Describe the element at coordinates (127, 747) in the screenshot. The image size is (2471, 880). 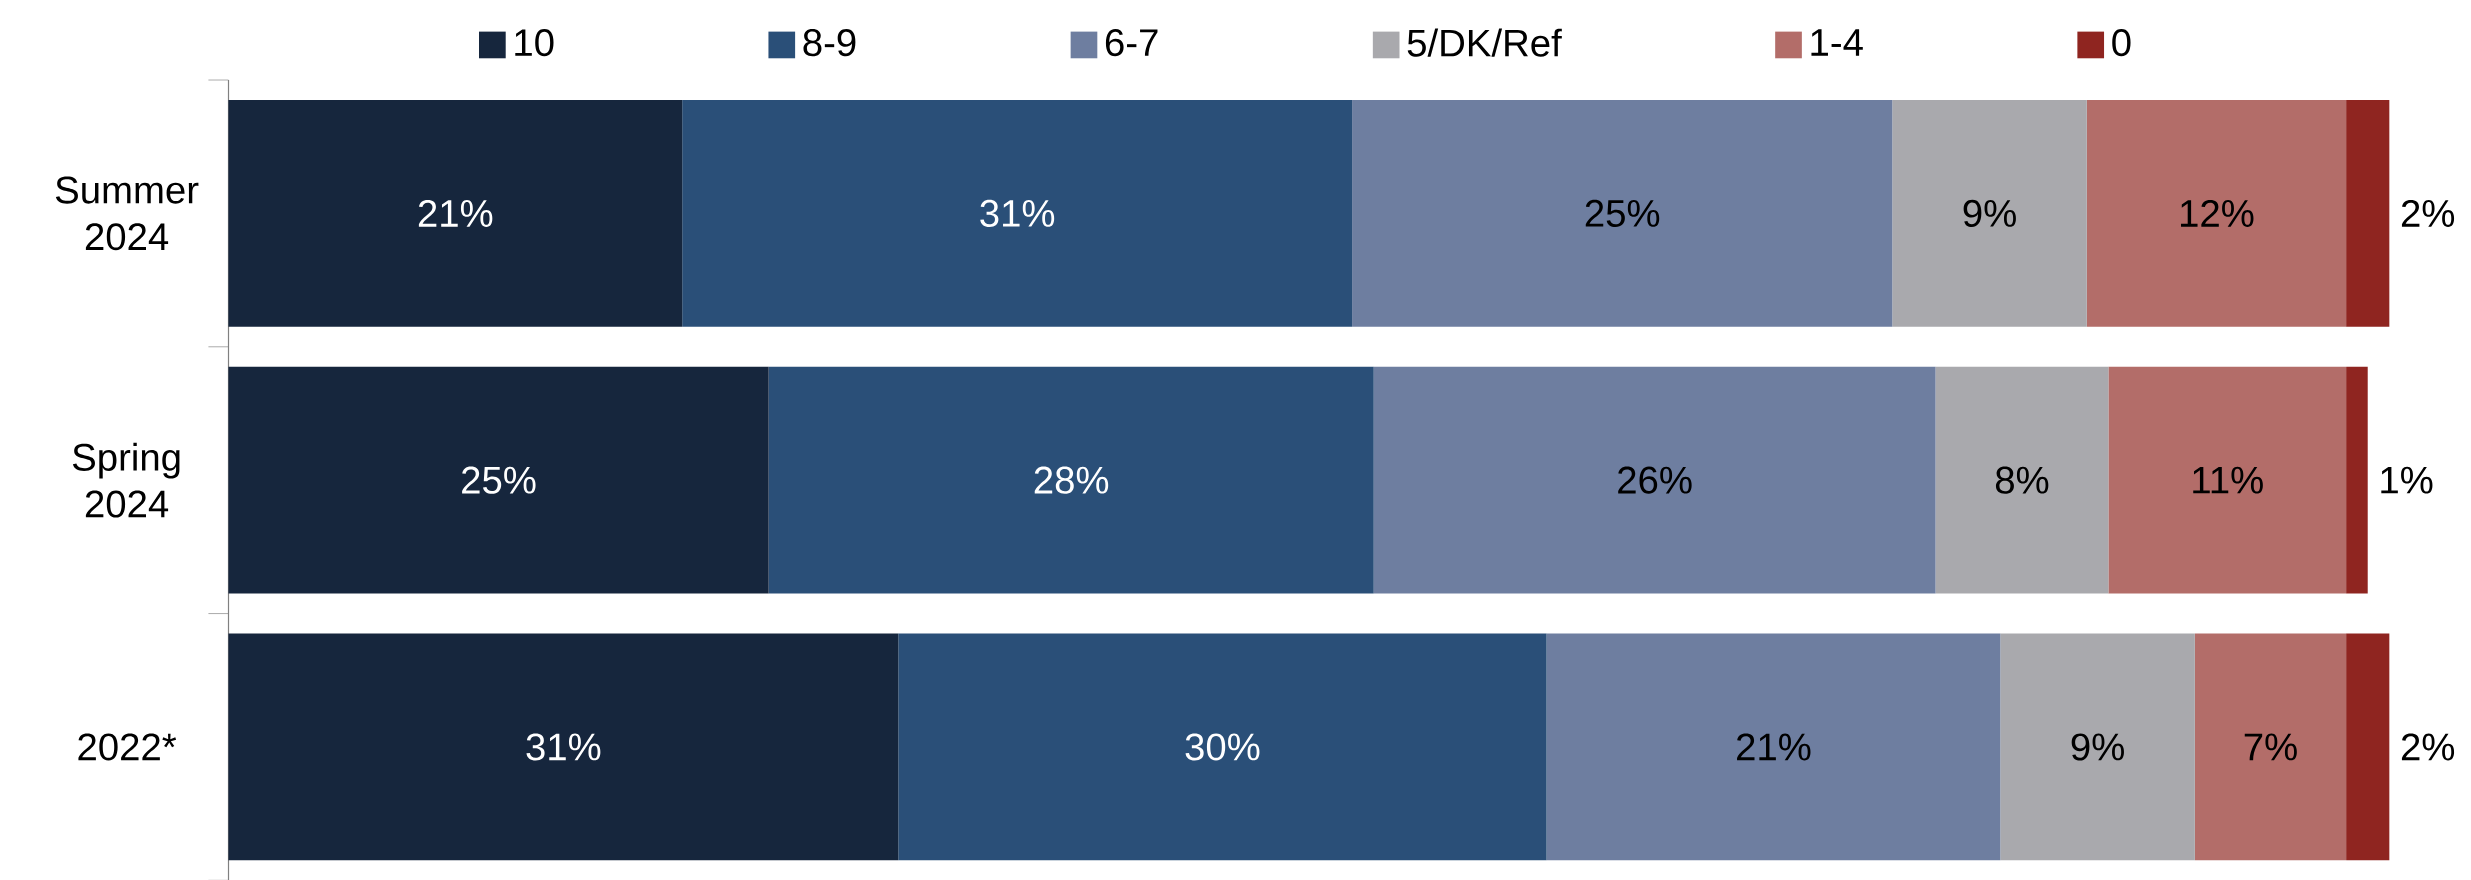
I see `y-tick-label: 2022*` at that location.